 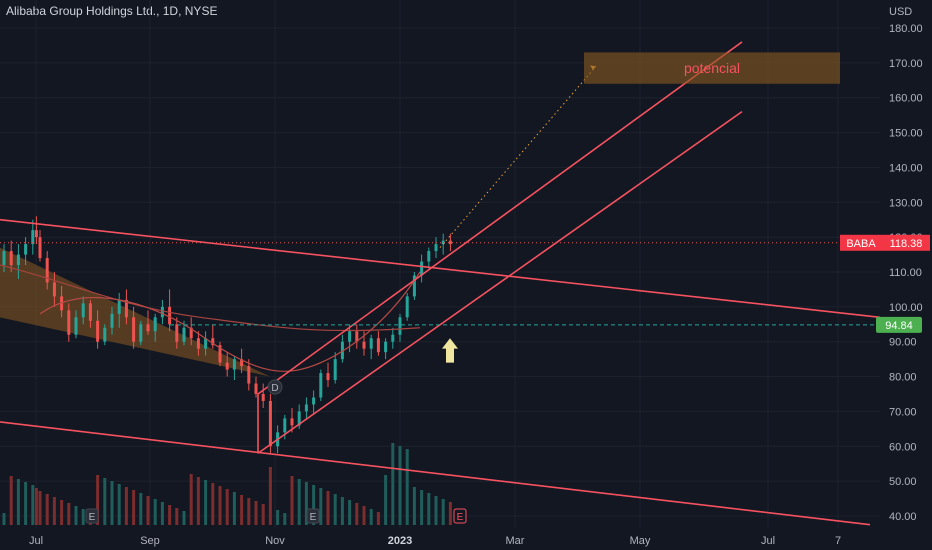 What do you see at coordinates (400, 541) in the screenshot?
I see `x-tick-label: 2023` at bounding box center [400, 541].